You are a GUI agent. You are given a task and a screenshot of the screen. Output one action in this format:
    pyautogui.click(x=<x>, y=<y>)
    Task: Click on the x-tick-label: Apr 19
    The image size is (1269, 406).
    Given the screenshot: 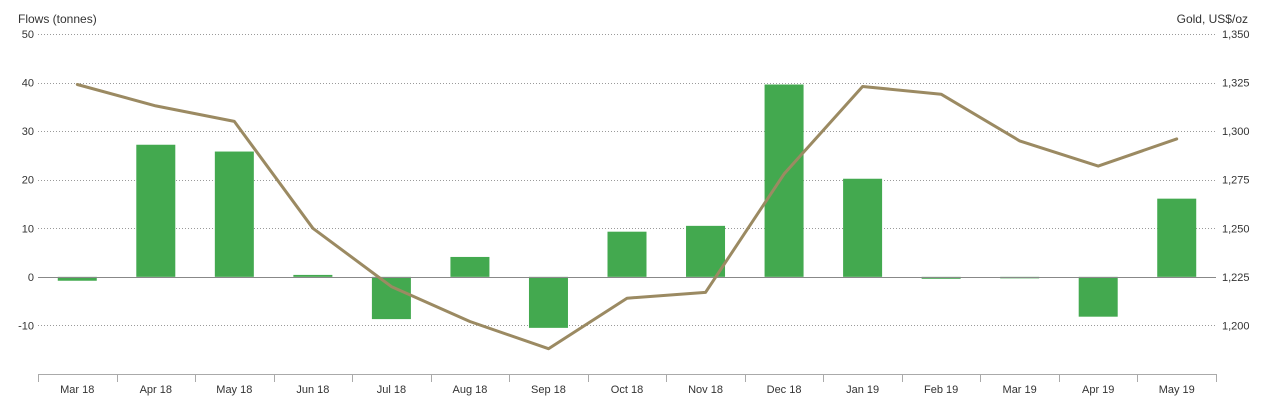 What is the action you would take?
    pyautogui.click(x=1098, y=390)
    